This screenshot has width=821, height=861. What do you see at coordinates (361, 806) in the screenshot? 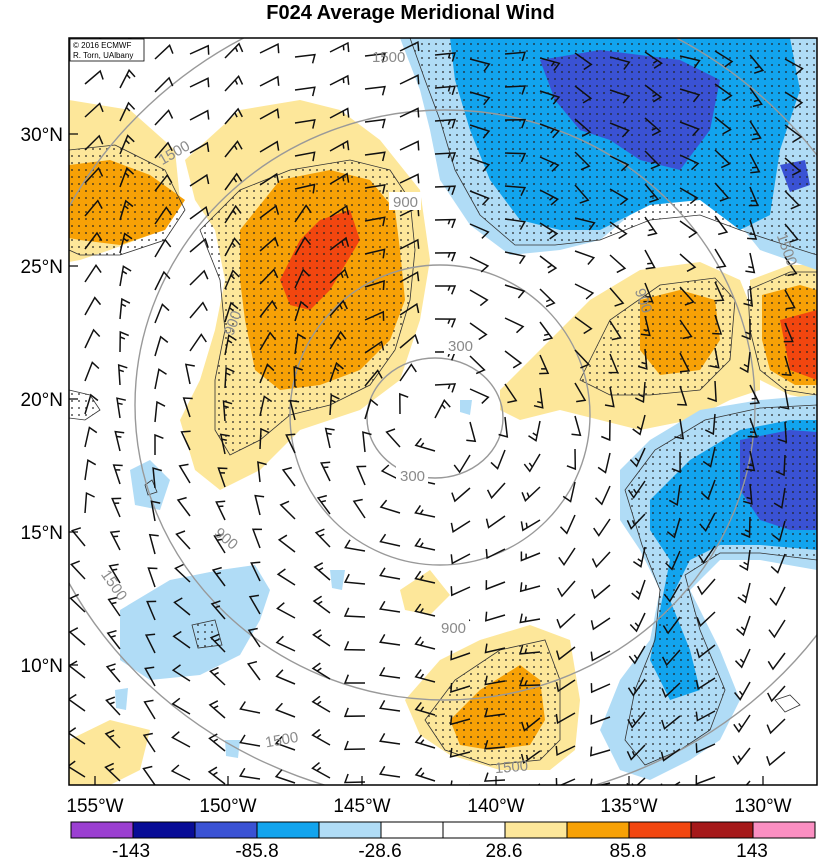
I see `lon-tick-label: 145°W` at bounding box center [361, 806].